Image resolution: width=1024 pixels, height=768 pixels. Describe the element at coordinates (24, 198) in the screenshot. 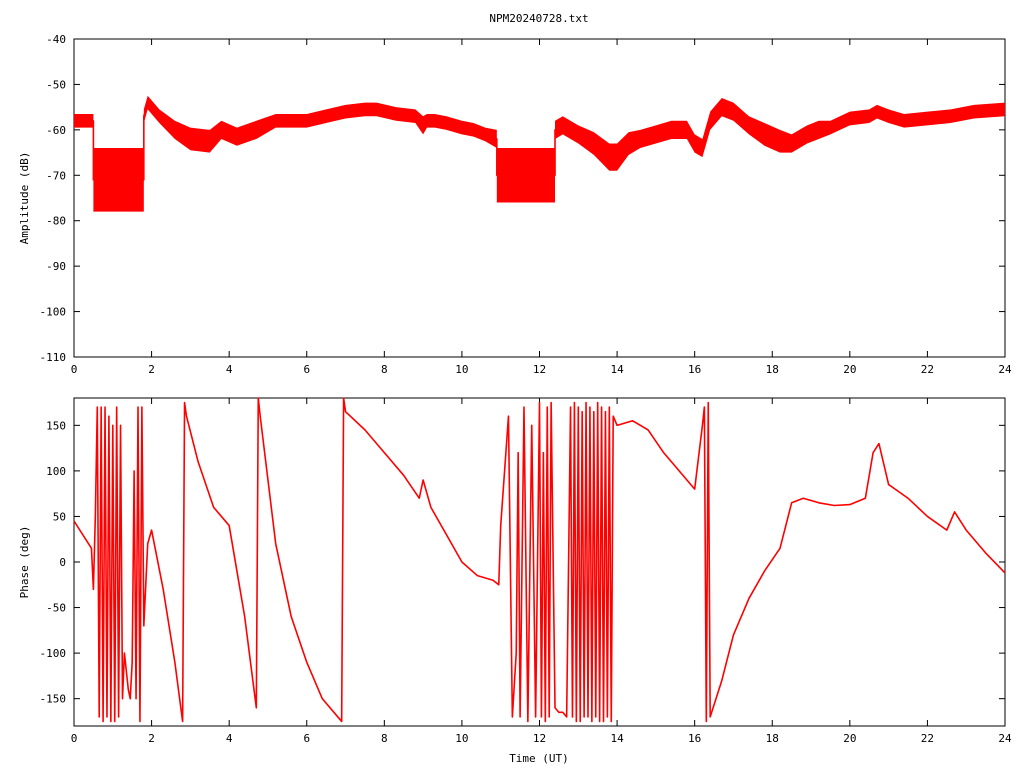

I see `y-axis-label: Amplitude (dB)` at that location.